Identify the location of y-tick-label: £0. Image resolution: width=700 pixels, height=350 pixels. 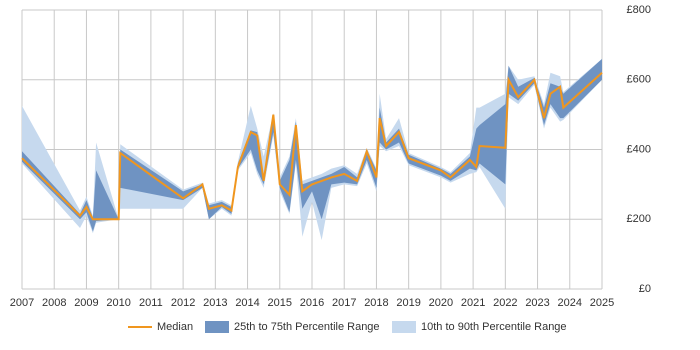
(645, 289).